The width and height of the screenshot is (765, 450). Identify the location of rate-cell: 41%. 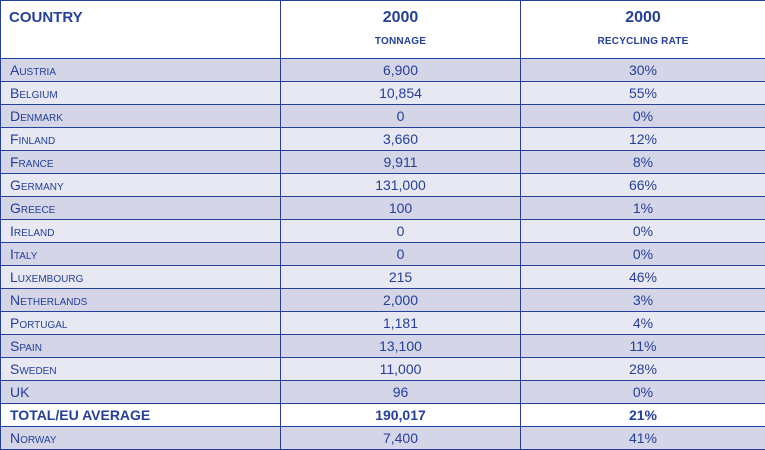
(643, 438).